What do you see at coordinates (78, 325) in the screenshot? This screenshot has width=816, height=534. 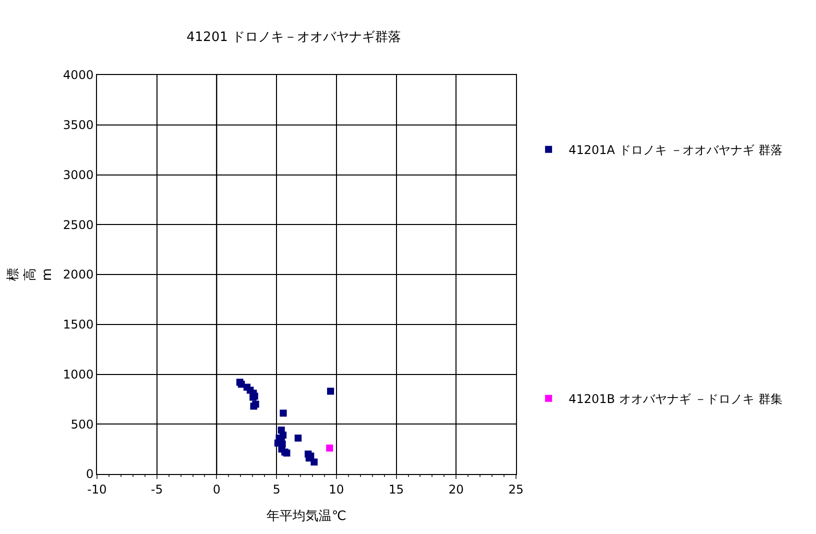 I see `y-tick-label: 1500` at bounding box center [78, 325].